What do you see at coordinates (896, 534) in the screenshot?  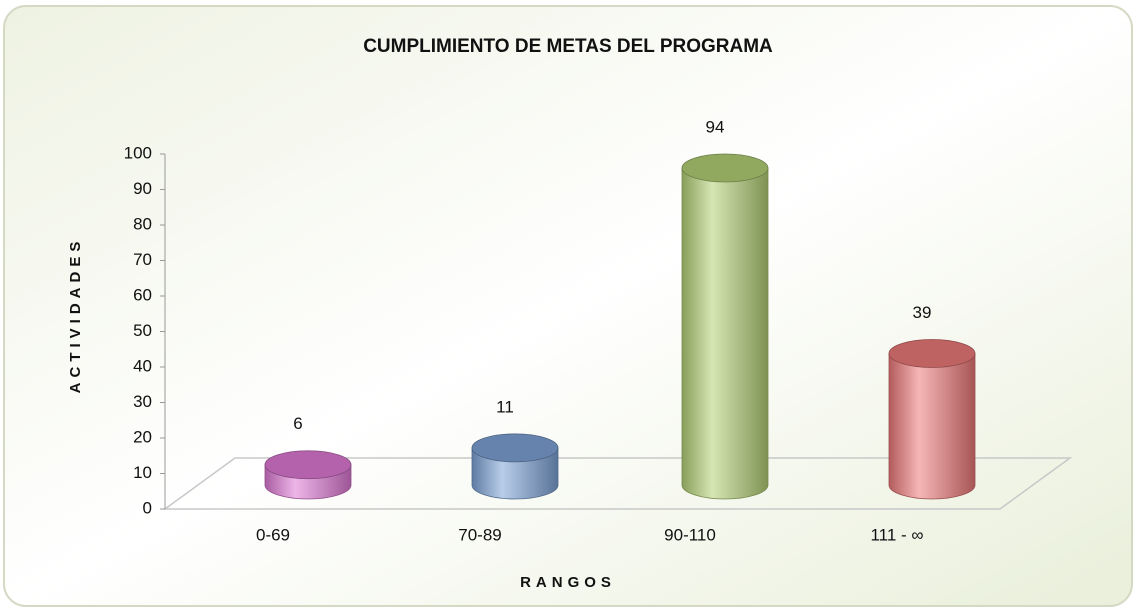 I see `x-tick-label: 111 - ∞` at bounding box center [896, 534].